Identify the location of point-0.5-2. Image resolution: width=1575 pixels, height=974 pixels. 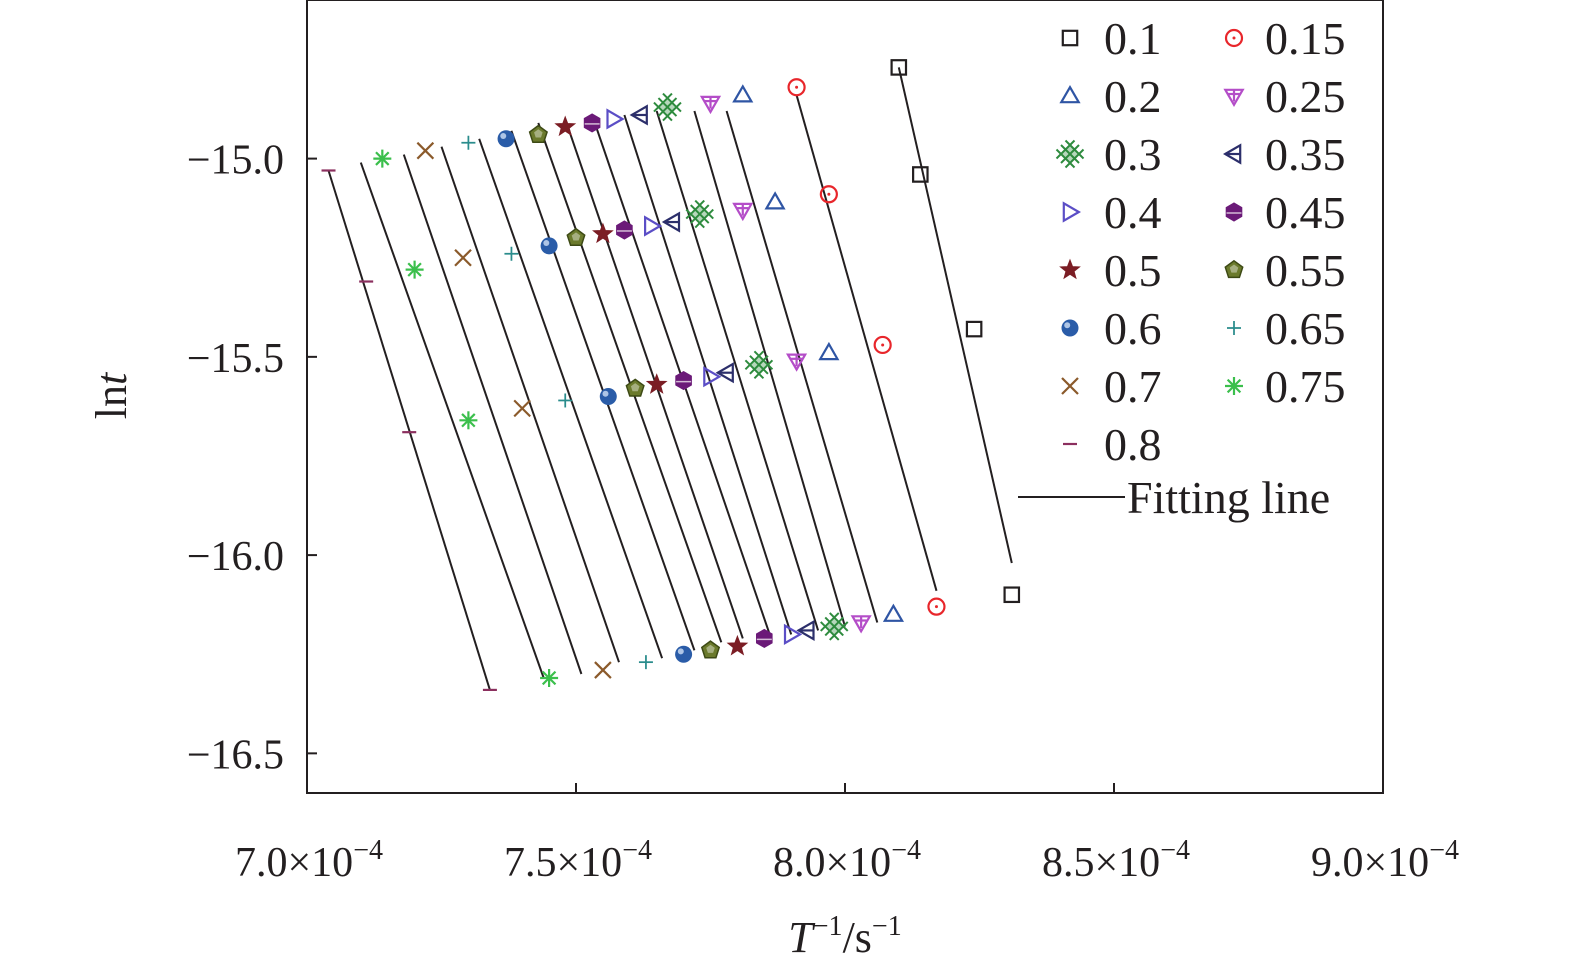
(656, 383).